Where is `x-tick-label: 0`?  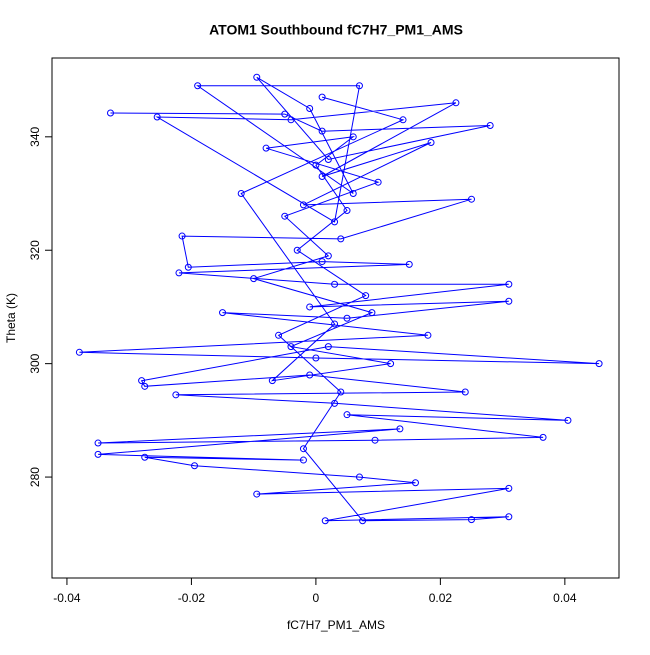 x-tick-label: 0 is located at coordinates (316, 598).